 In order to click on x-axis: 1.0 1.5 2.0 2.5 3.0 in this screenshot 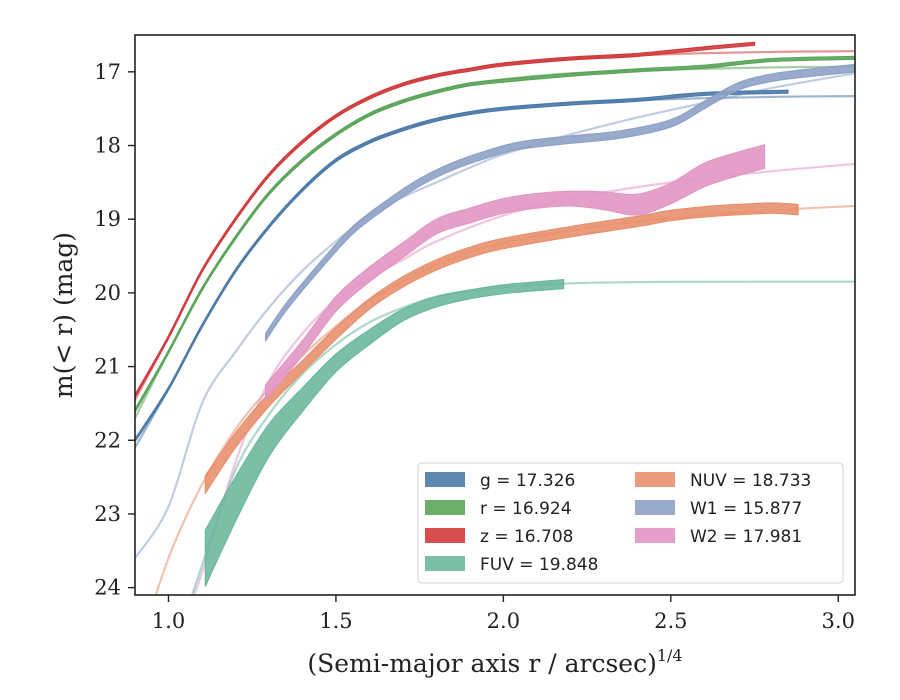, I will do `click(503, 614)`.